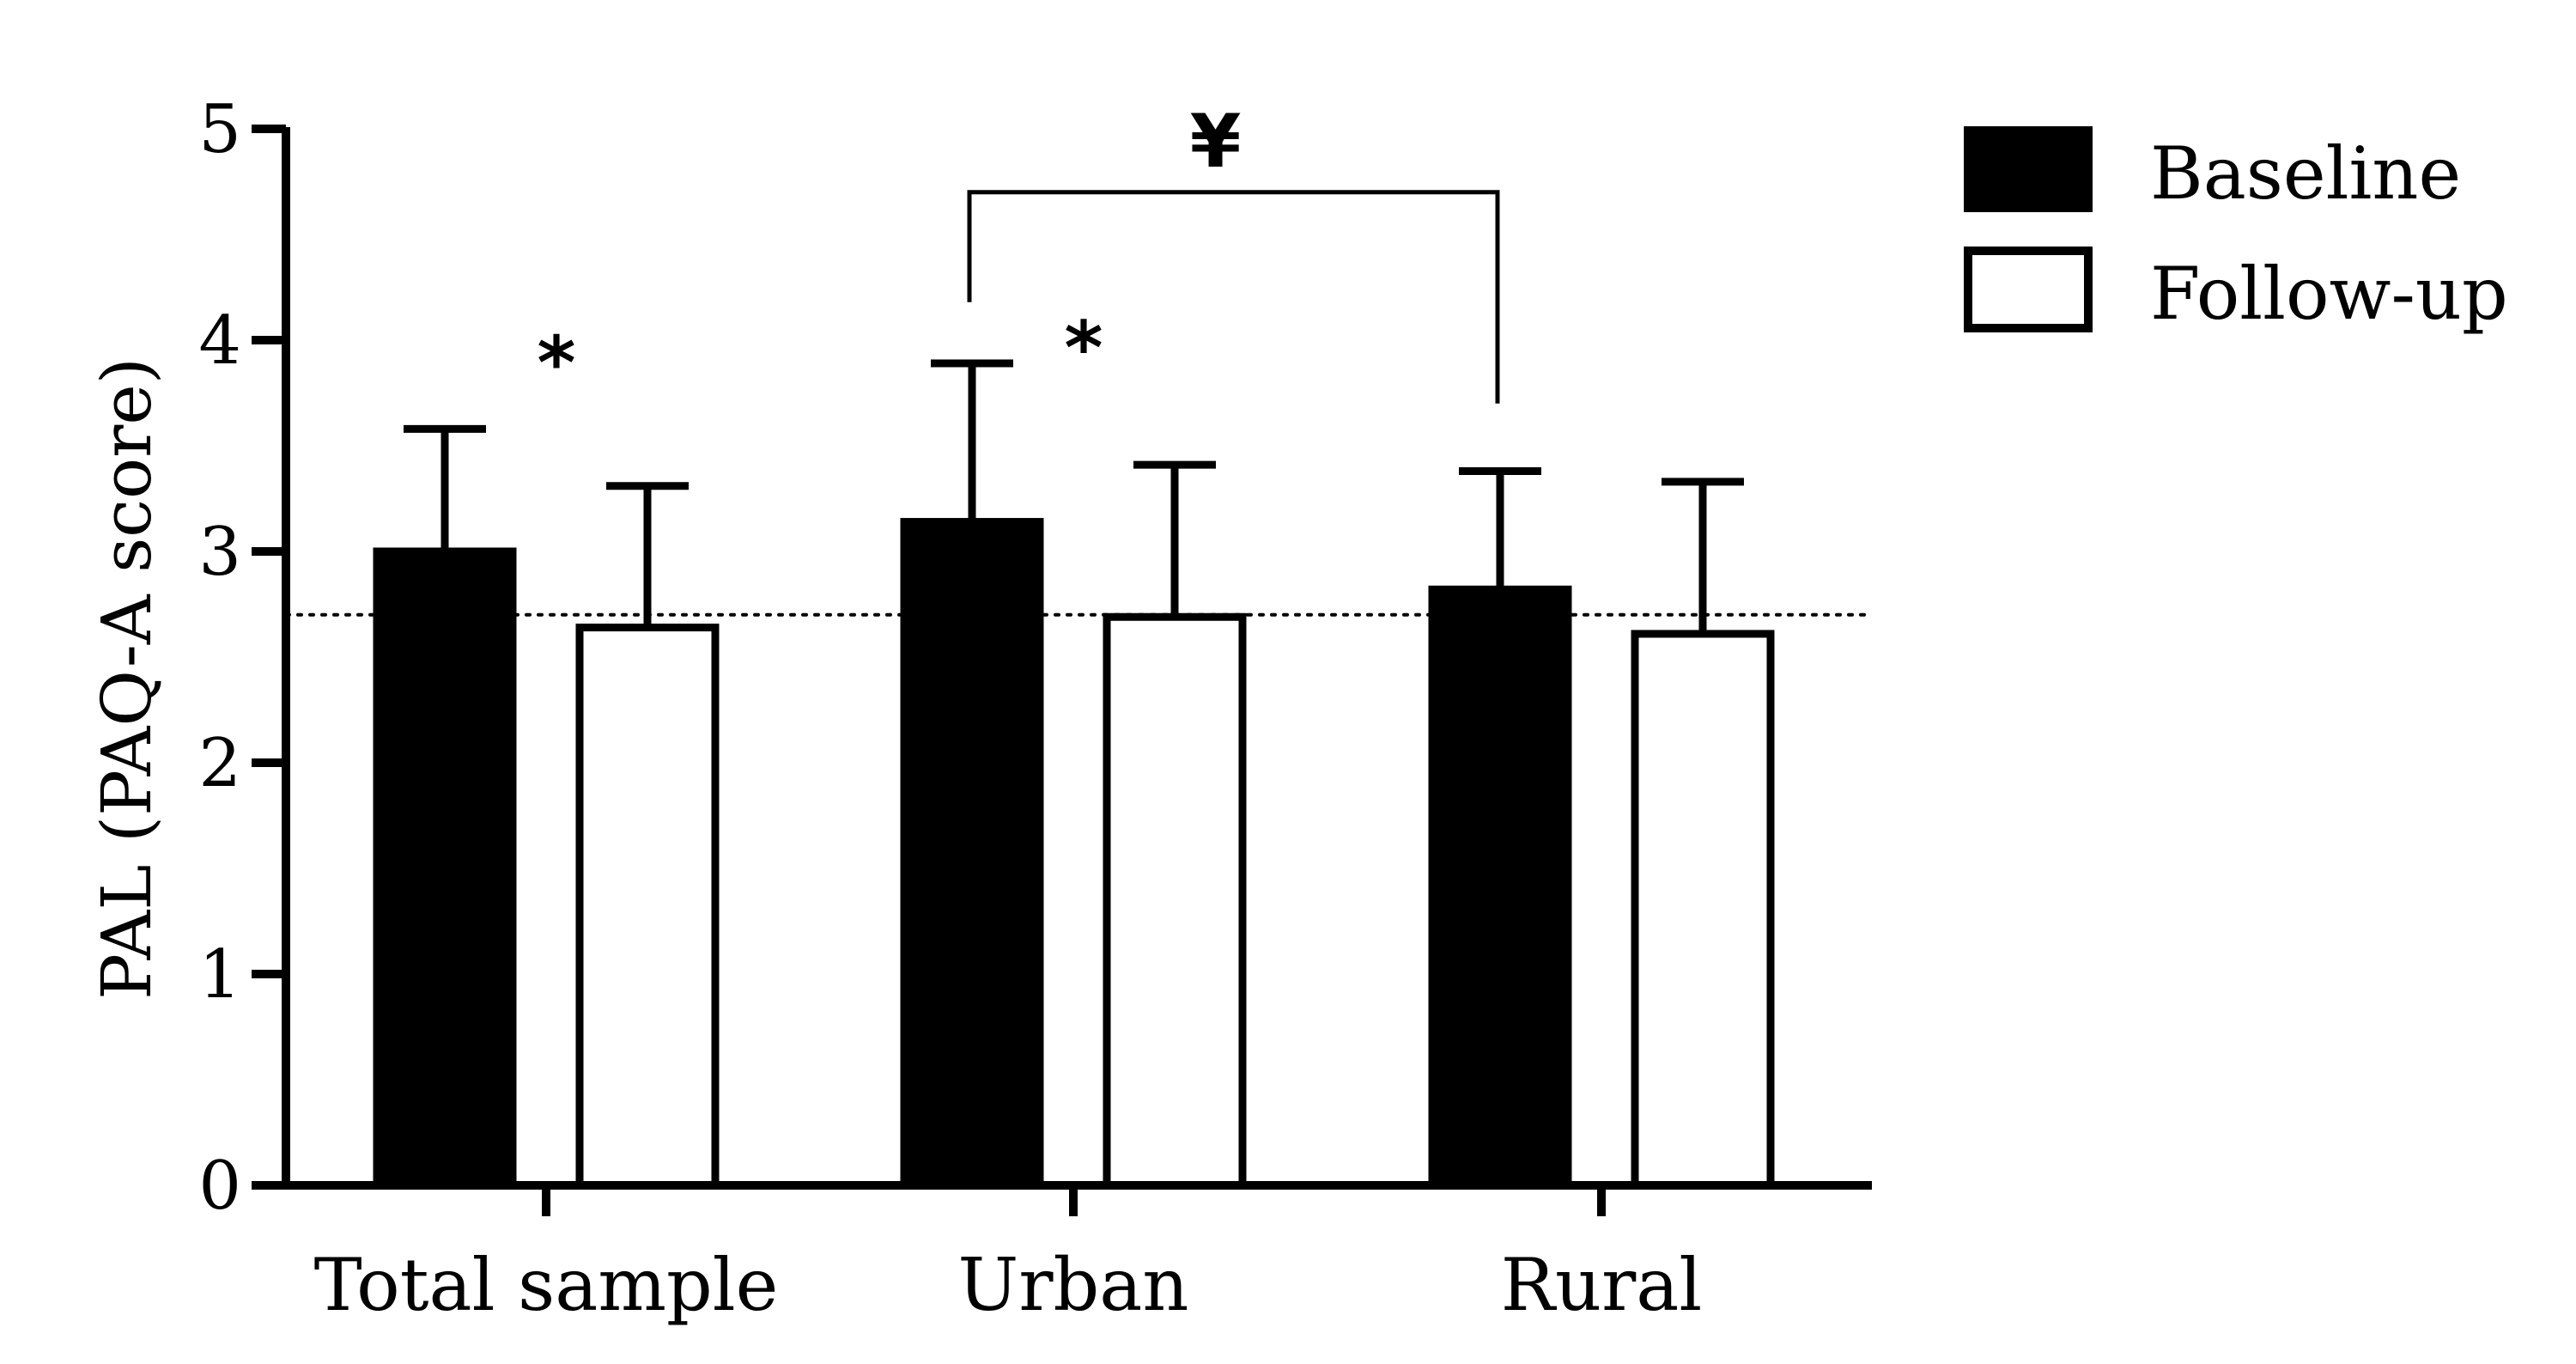 The height and width of the screenshot is (1364, 2576). What do you see at coordinates (219, 341) in the screenshot?
I see `y-tick-label: 4` at bounding box center [219, 341].